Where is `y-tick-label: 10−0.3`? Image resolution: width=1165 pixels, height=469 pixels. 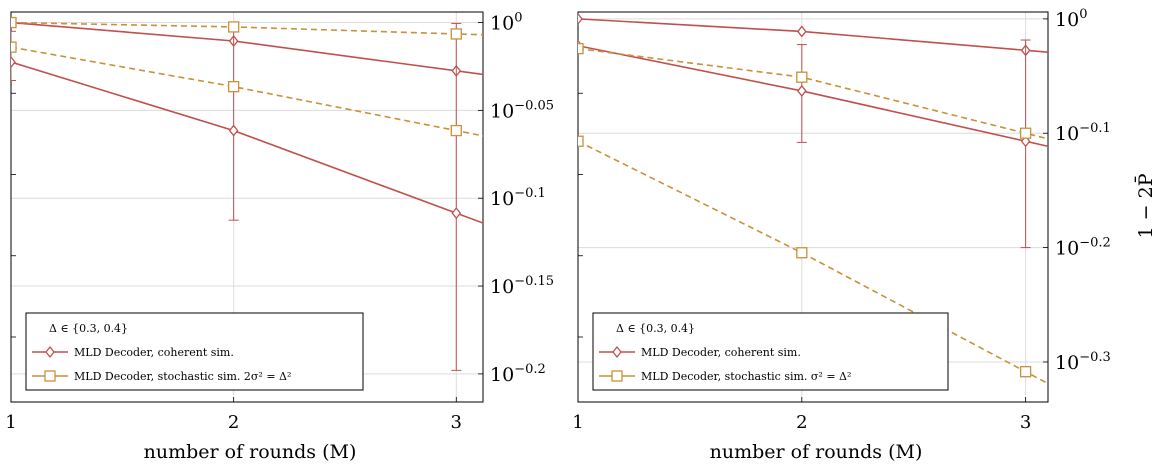 y-tick-label: 10−0.3 is located at coordinates (1083, 362).